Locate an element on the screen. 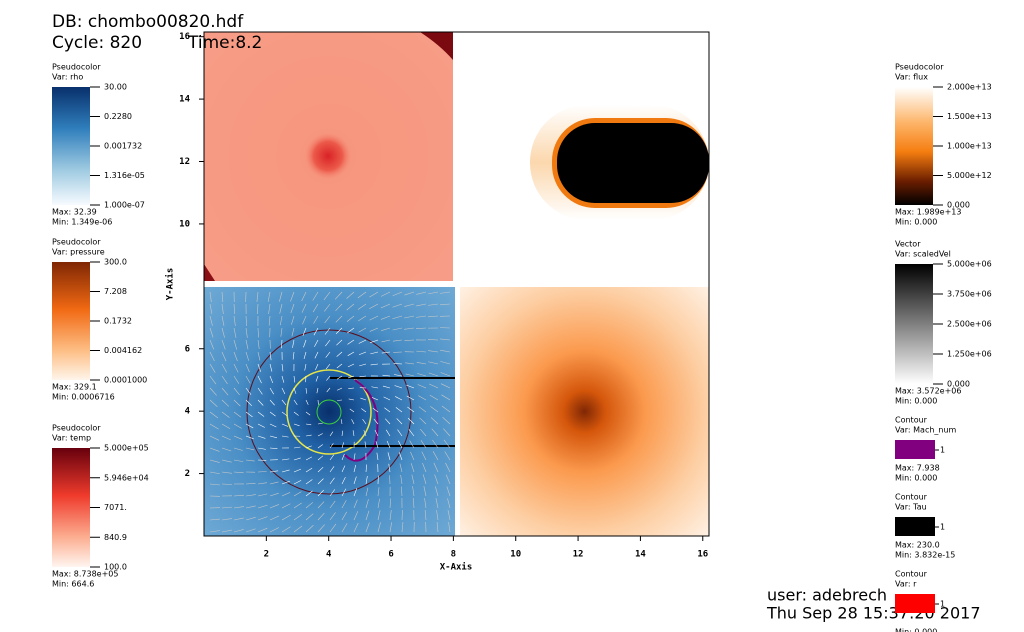  legend-kind: Vector is located at coordinates (908, 244).